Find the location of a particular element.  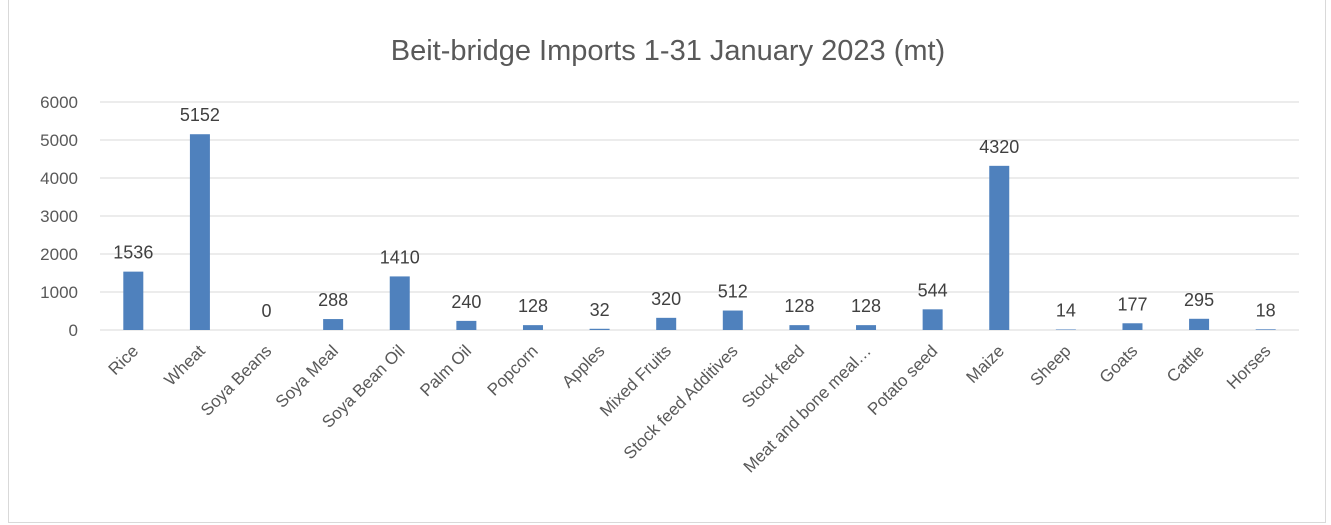

bar-horses is located at coordinates (1265, 329).